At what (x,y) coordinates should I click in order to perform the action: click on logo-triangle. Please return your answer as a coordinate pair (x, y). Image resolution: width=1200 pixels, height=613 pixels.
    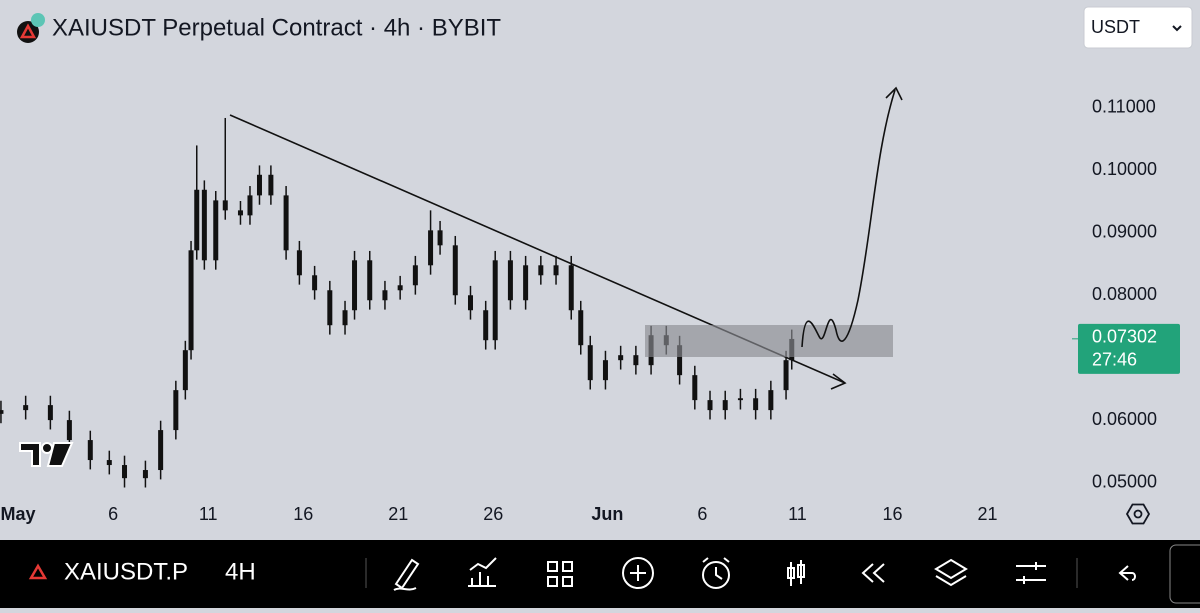
    Looking at the image, I should click on (28, 31).